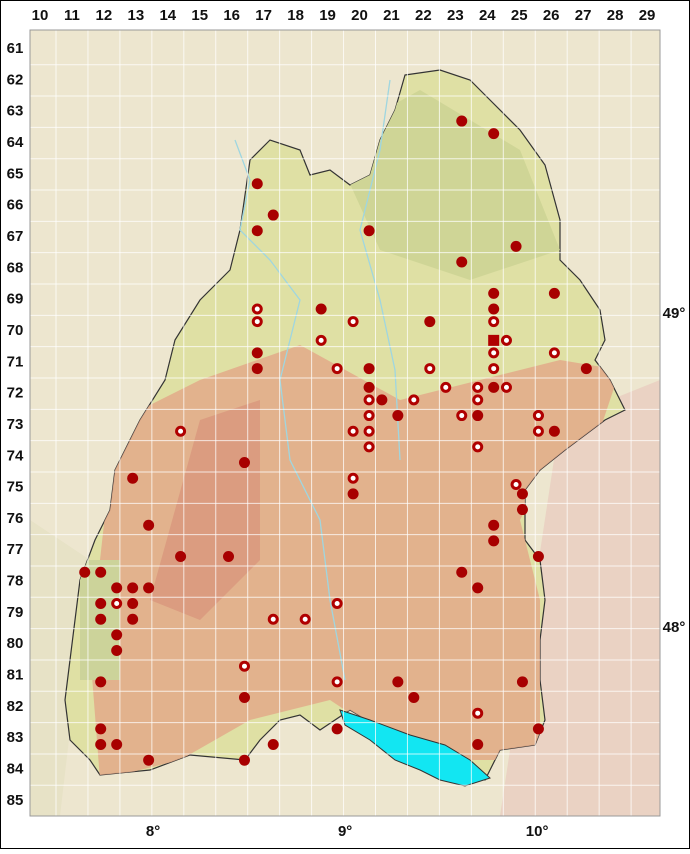 The height and width of the screenshot is (854, 690). Describe the element at coordinates (15, 455) in the screenshot. I see `row-label: 74` at that location.